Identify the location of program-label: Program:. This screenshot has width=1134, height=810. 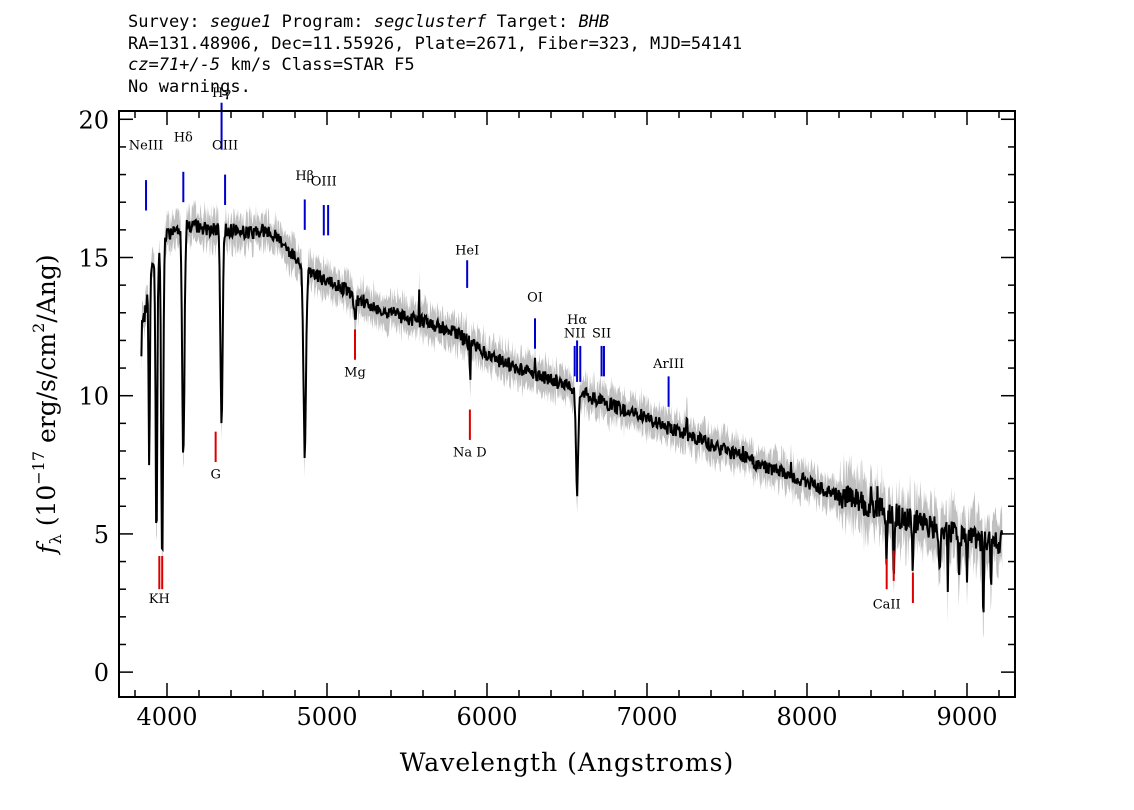
(322, 22).